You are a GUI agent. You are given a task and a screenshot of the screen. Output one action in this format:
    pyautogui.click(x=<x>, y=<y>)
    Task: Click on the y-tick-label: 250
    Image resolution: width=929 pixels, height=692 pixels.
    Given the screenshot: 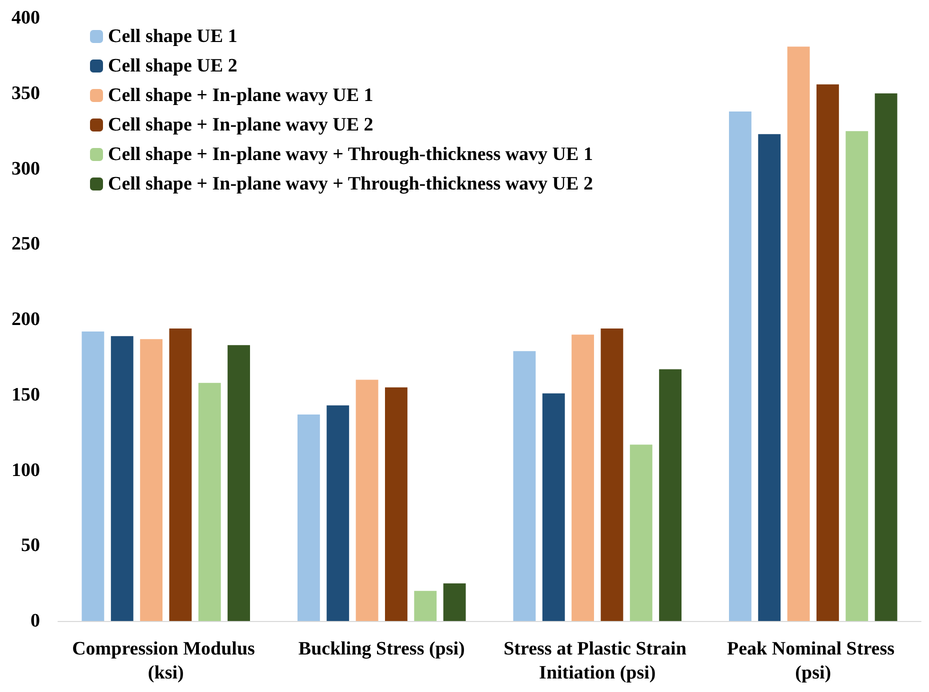 What is the action you would take?
    pyautogui.click(x=26, y=244)
    